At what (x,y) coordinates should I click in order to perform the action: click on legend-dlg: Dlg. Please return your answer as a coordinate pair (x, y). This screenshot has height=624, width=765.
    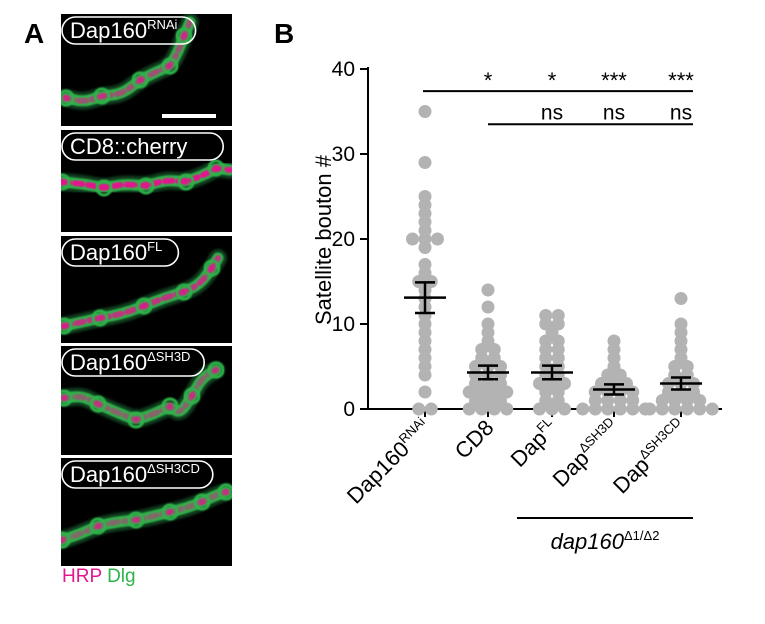
    Looking at the image, I should click on (121, 576).